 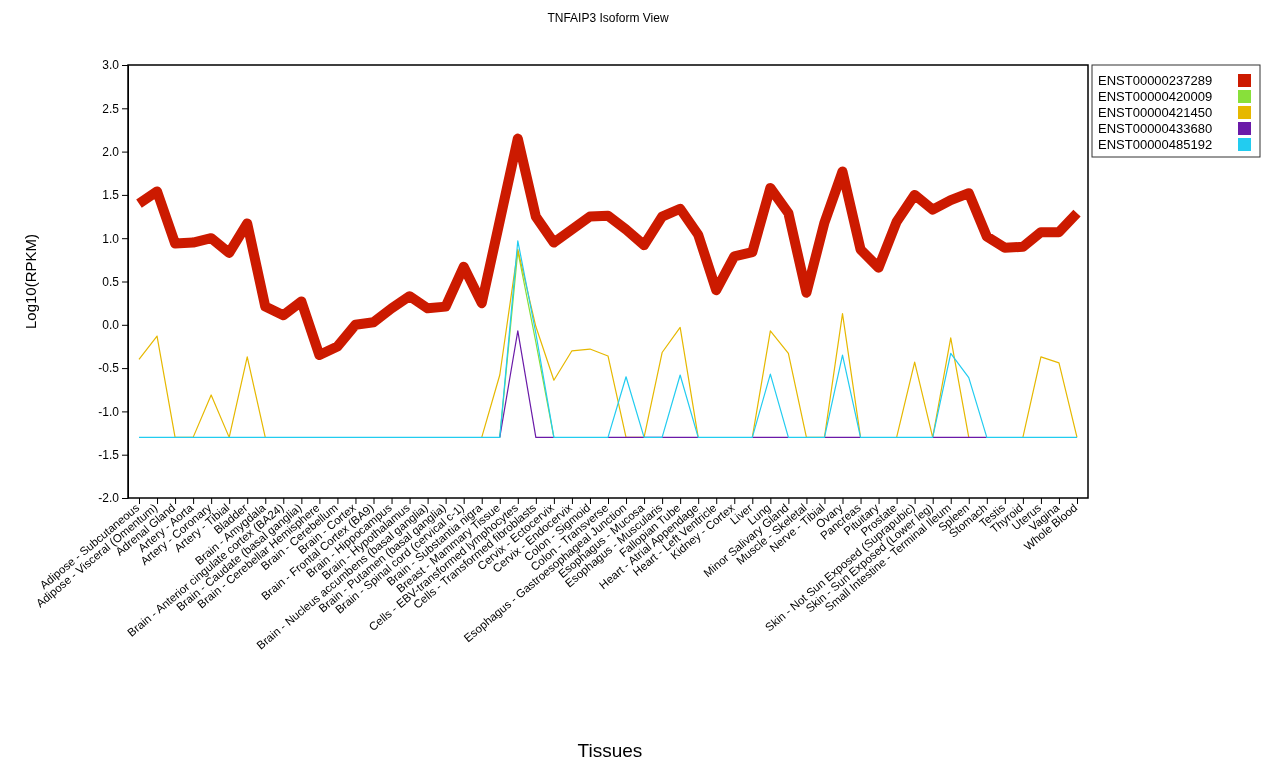 What do you see at coordinates (1155, 144) in the screenshot?
I see `legend-label: ENST00000485192` at bounding box center [1155, 144].